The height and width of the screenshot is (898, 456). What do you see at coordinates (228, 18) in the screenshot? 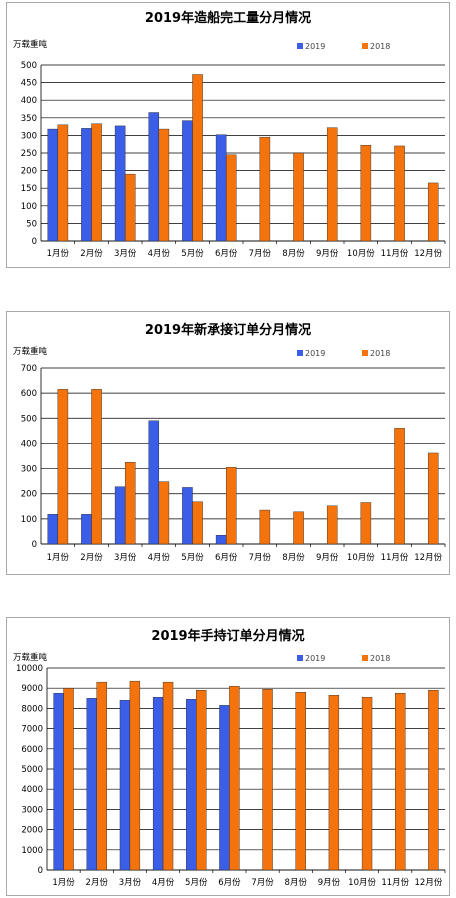
I see `chart-title: 2019年造船完工量分月情况` at bounding box center [228, 18].